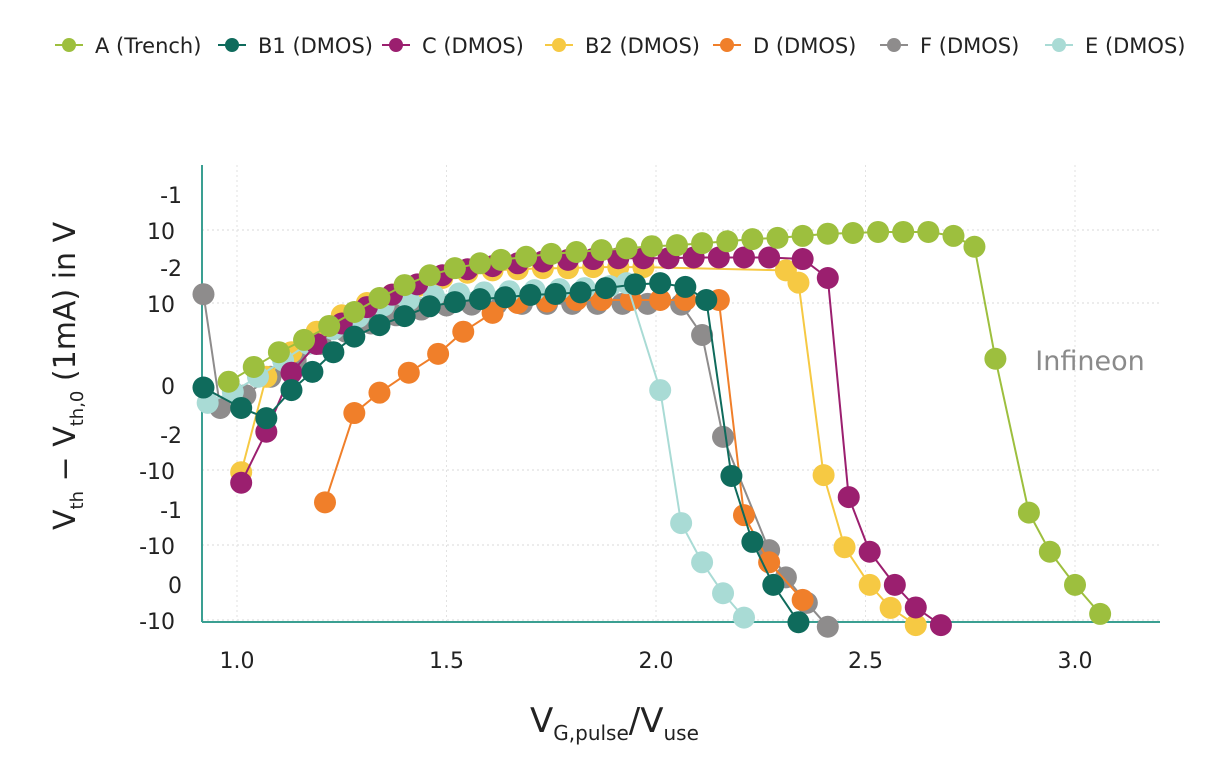 This screenshot has height=768, width=1222. I want to click on x-tick-label: 1.0, so click(237, 661).